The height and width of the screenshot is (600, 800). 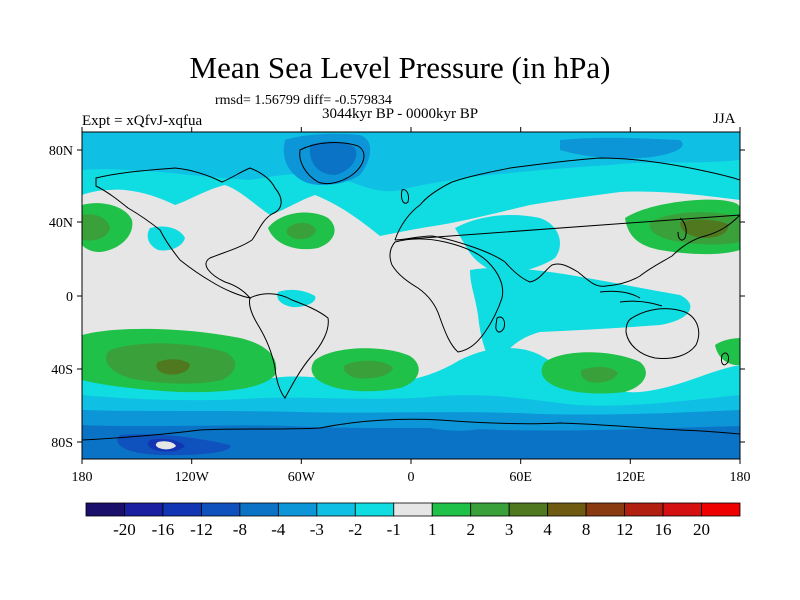 I want to click on lon-tick-label: 60W, so click(x=302, y=477).